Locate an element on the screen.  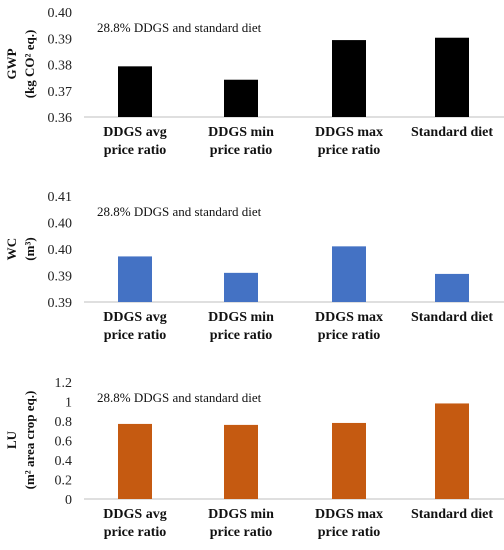
y-tick-label: 0.8 is located at coordinates (64, 422).